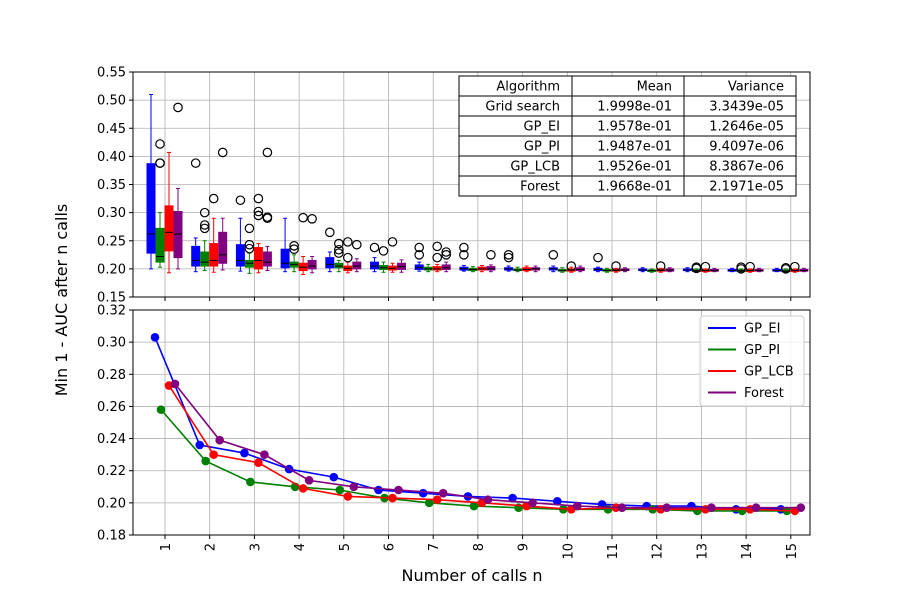 The image size is (900, 604). What do you see at coordinates (111, 298) in the screenshot?
I see `top-y-tick-label: 0.15` at bounding box center [111, 298].